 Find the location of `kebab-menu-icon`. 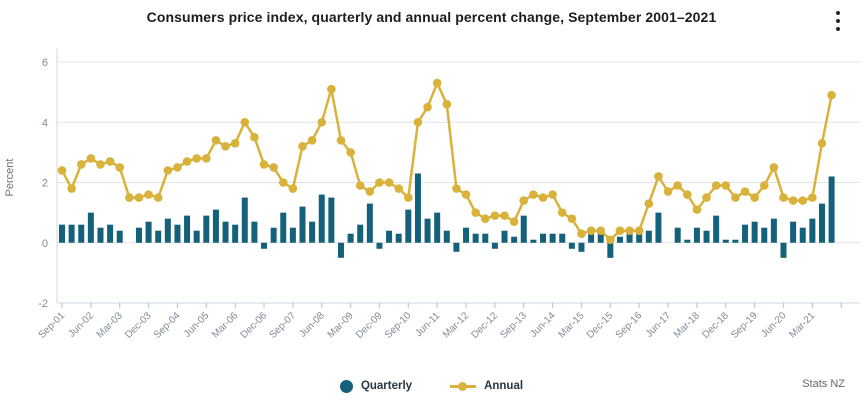

kebab-menu-icon is located at coordinates (838, 21).